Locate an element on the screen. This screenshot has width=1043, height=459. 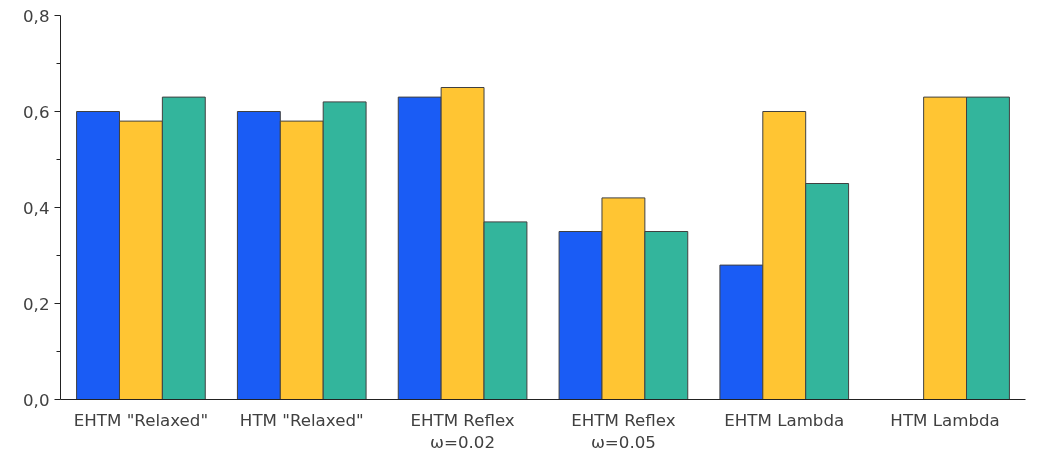
y-tick-label: 0,0 is located at coordinates (36, 400).